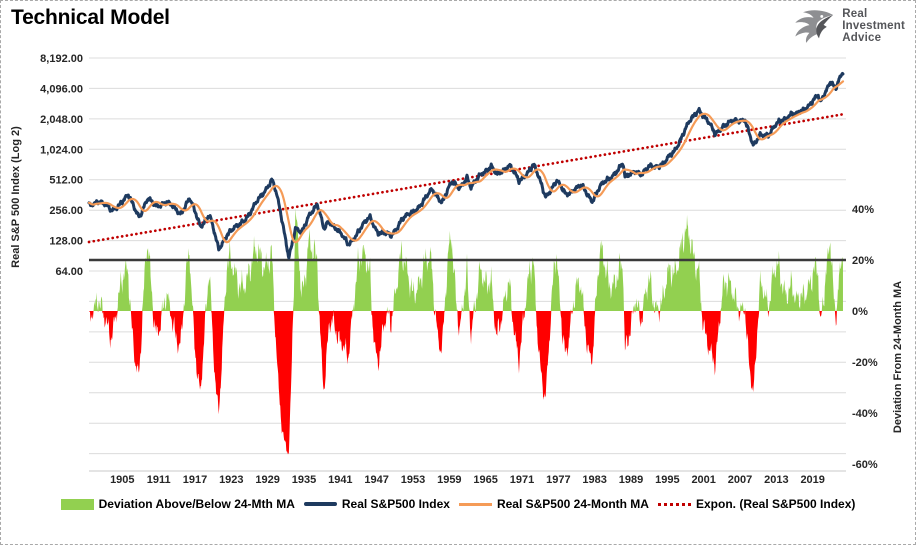 Image resolution: width=916 pixels, height=545 pixels. Describe the element at coordinates (863, 210) in the screenshot. I see `axis-tick-label: 40%` at that location.